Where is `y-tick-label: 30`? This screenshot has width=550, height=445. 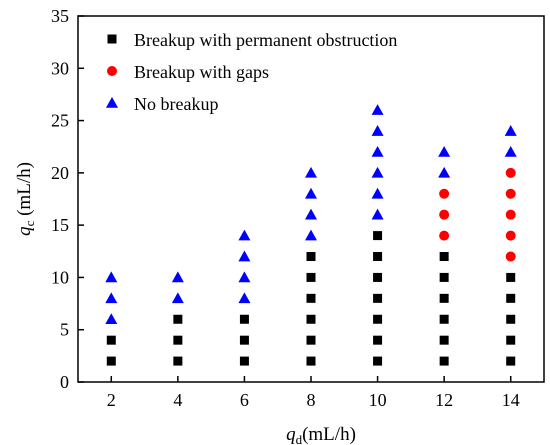
y-tick-label: 30 is located at coordinates (60, 68).